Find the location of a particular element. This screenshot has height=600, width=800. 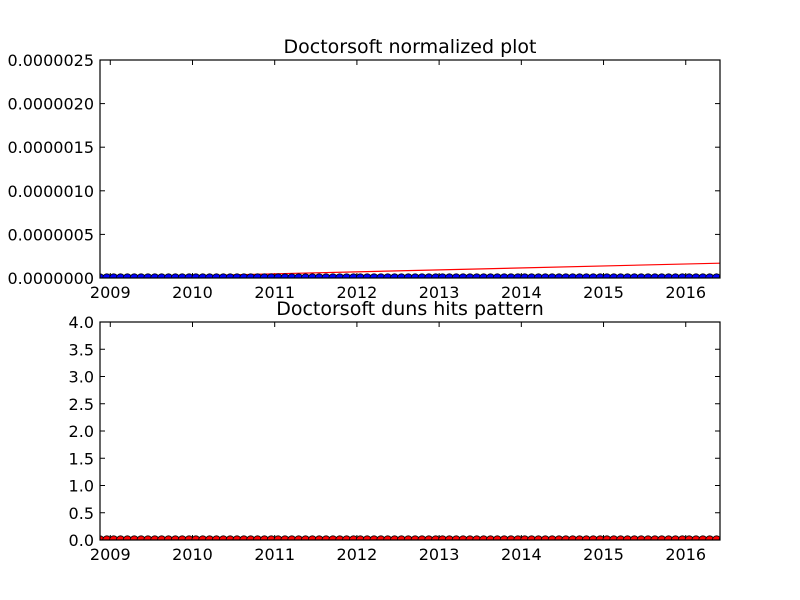

y-tick-label: 0.0000015 is located at coordinates (50, 147).